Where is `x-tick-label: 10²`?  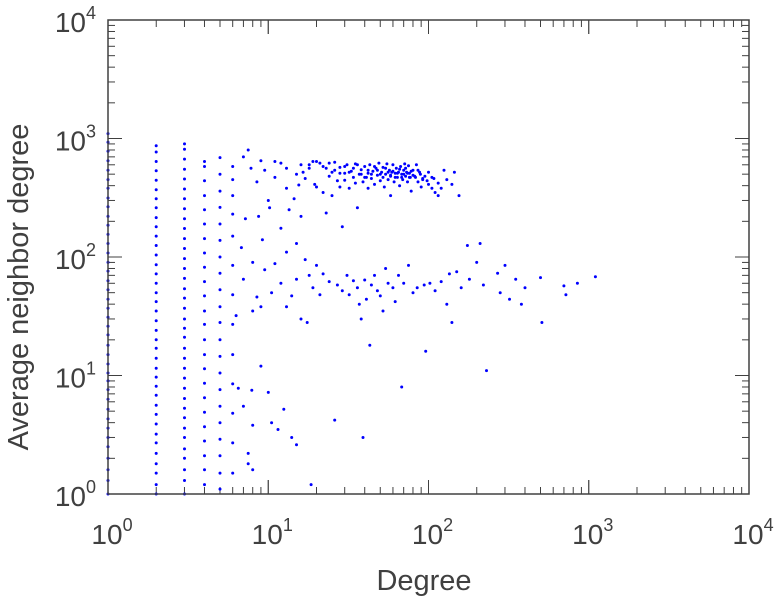 x-tick-label: 10² is located at coordinates (432, 532).